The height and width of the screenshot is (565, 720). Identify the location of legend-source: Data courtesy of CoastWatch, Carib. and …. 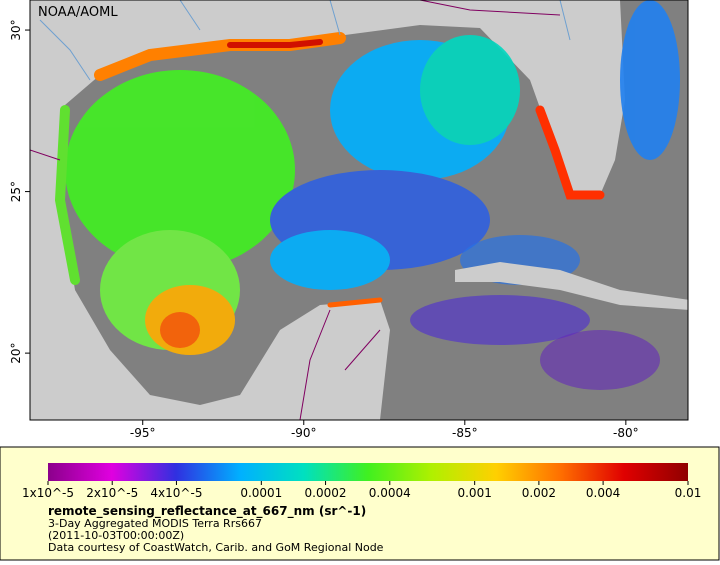
(216, 547).